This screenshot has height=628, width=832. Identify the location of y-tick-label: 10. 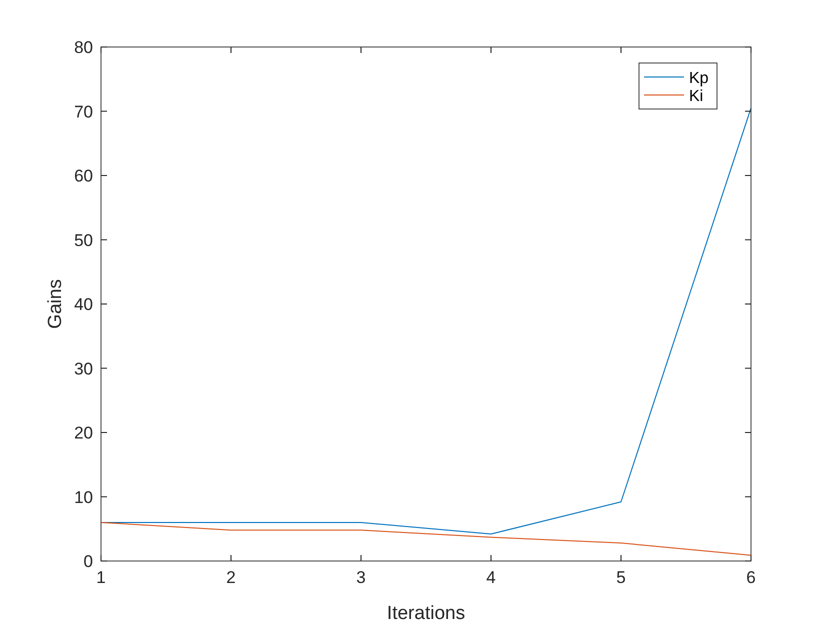
(83, 497).